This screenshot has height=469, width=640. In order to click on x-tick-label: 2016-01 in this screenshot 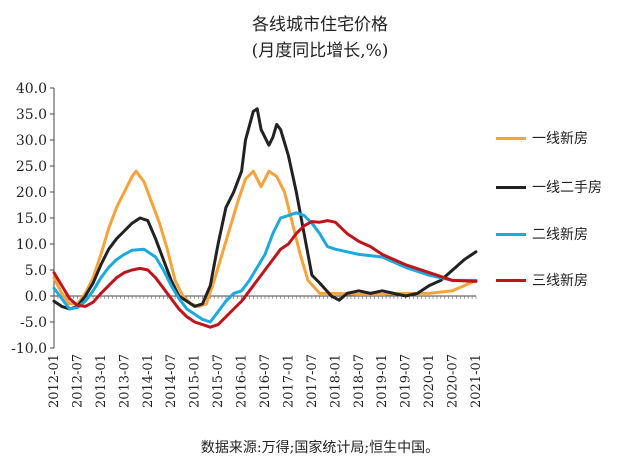, I will do `click(242, 381)`.